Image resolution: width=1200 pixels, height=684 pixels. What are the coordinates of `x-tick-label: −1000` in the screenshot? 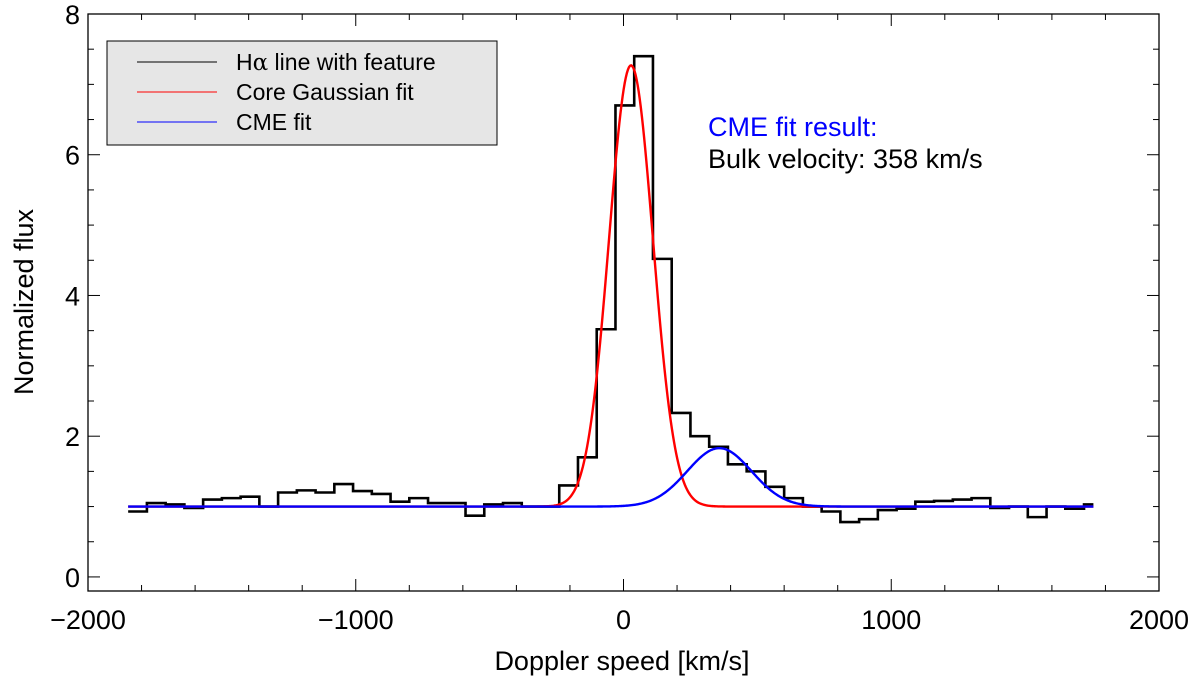 It's located at (356, 620).